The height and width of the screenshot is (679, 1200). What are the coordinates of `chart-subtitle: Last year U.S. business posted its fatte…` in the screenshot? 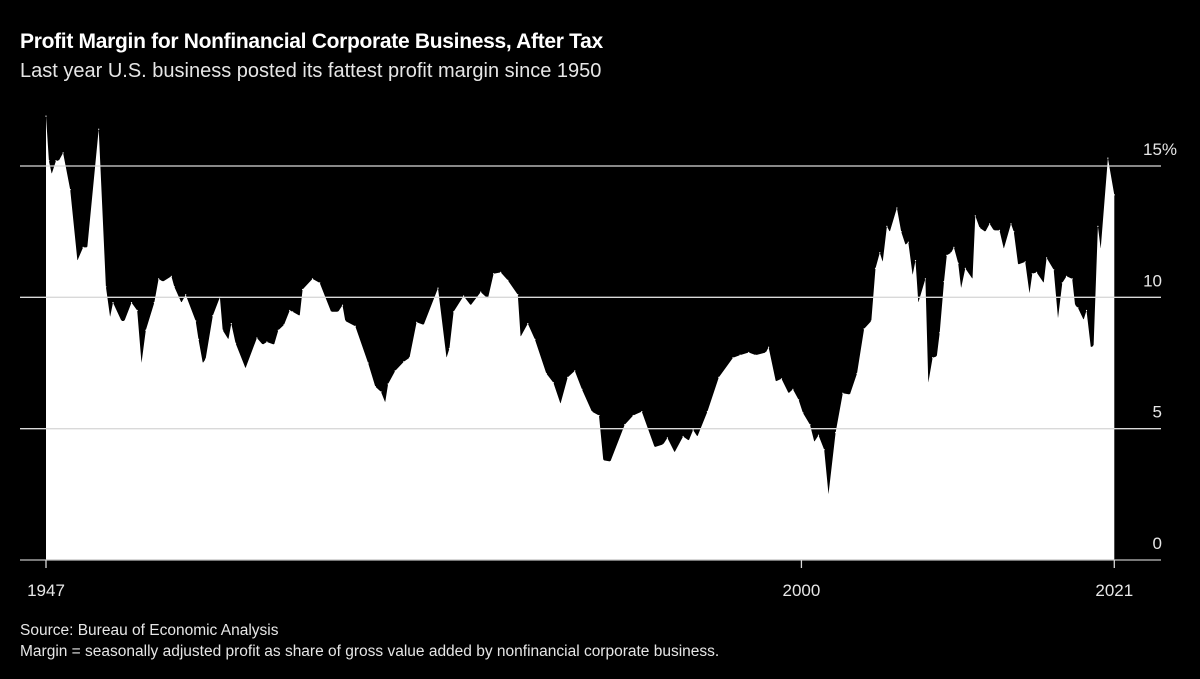 It's located at (311, 71).